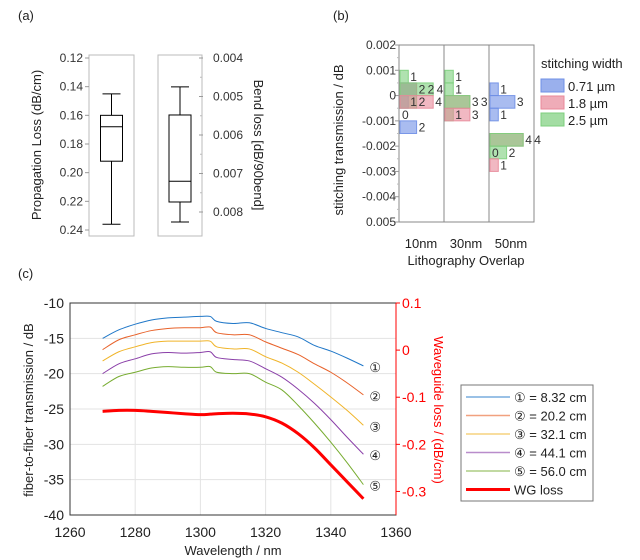 This screenshot has height=560, width=640. What do you see at coordinates (72, 115) in the screenshot?
I see `y-tick-label: 0.16` at bounding box center [72, 115].